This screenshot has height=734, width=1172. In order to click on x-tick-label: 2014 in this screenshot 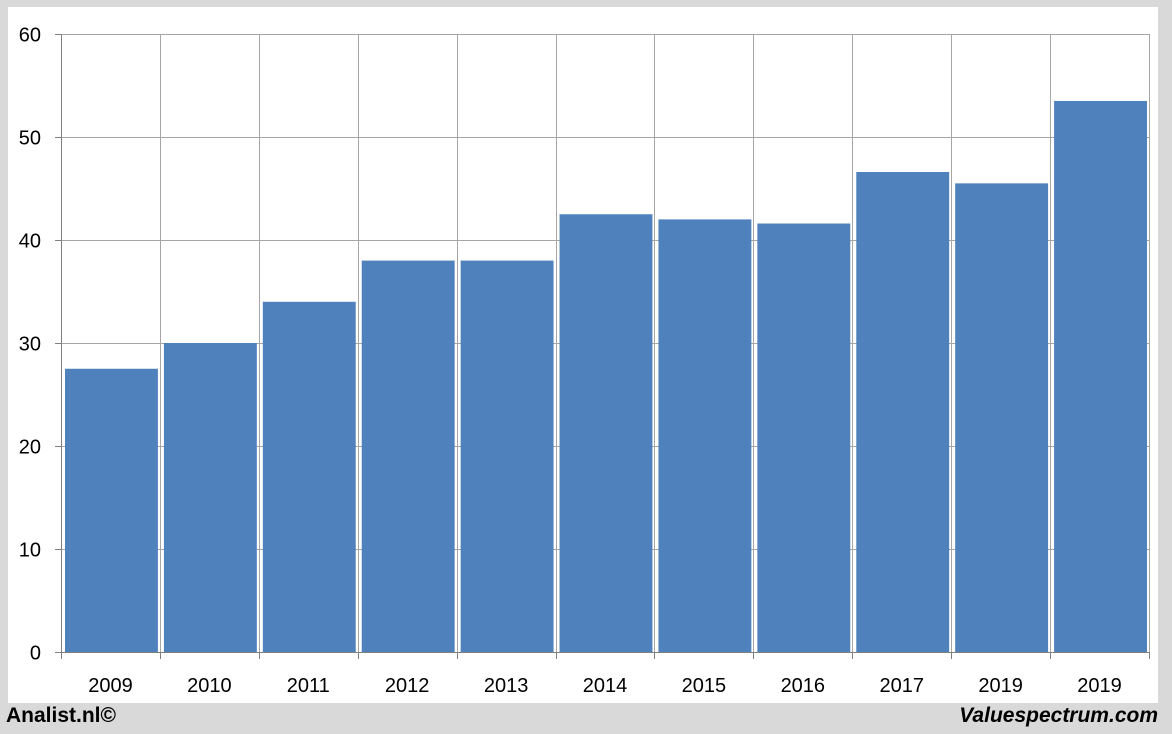, I will do `click(605, 686)`.